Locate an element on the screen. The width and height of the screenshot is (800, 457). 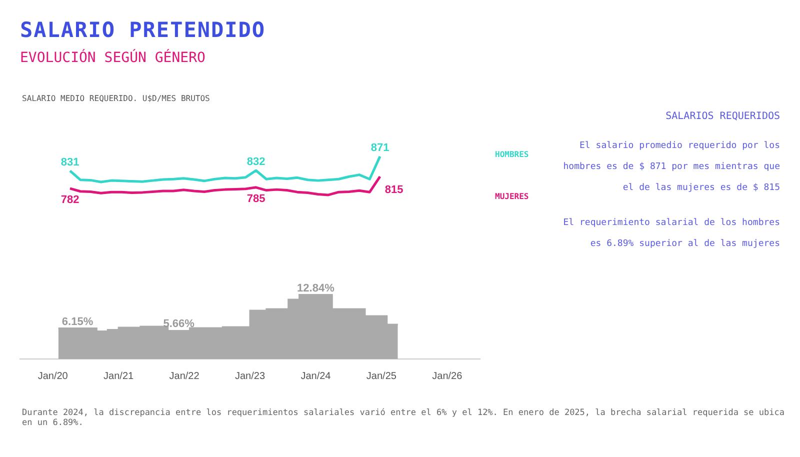
x-tick-label: Jan/26 is located at coordinates (447, 376).